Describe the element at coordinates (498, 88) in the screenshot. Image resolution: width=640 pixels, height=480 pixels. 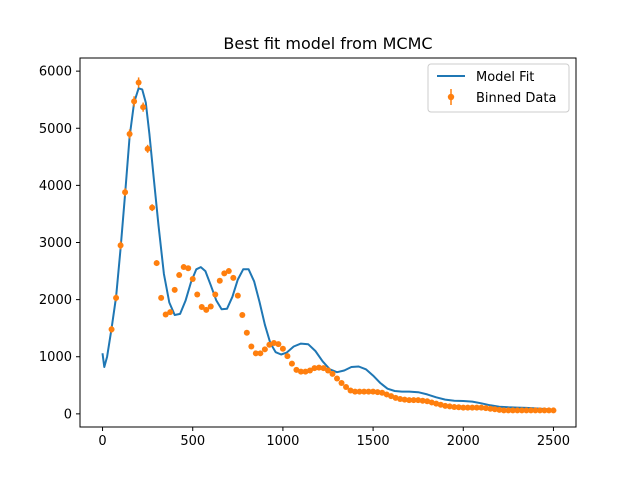
I see `legend: Model Fit Binned Data` at that location.